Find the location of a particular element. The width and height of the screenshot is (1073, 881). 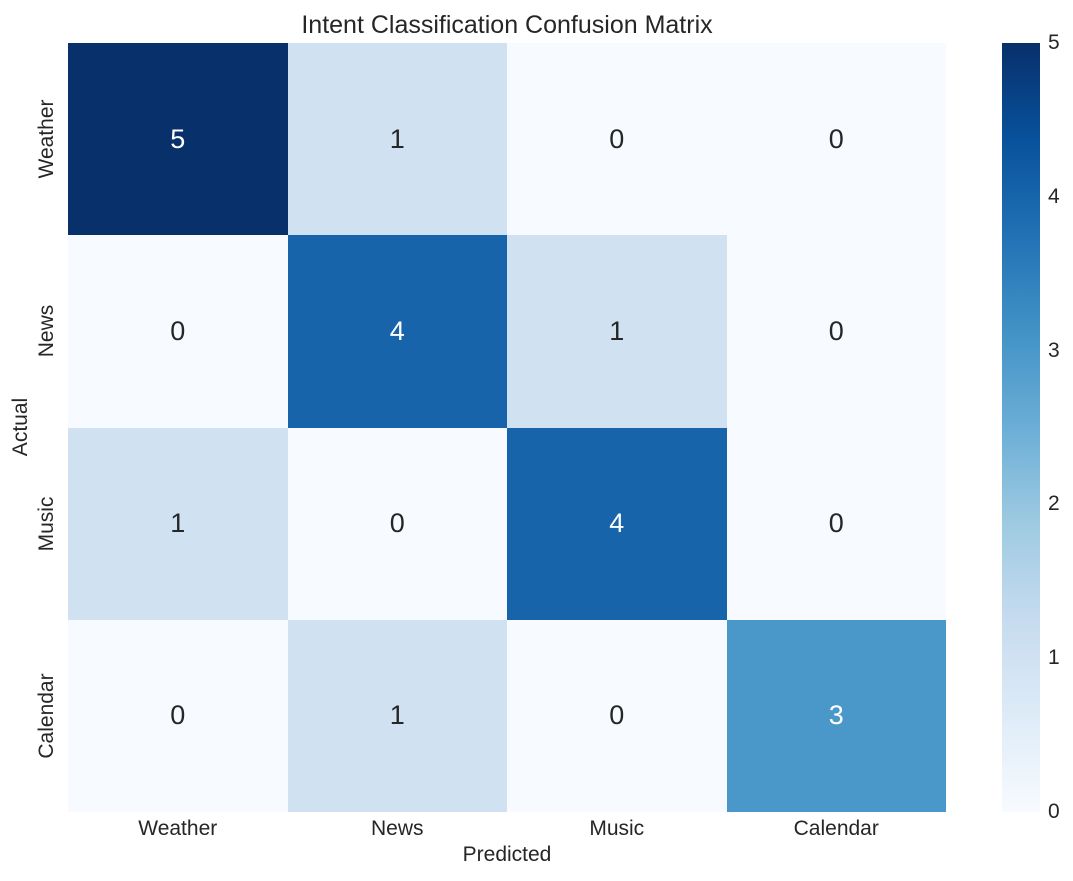

y-axis-tick-labels: Weather News Music Calendar is located at coordinates (47, 427).